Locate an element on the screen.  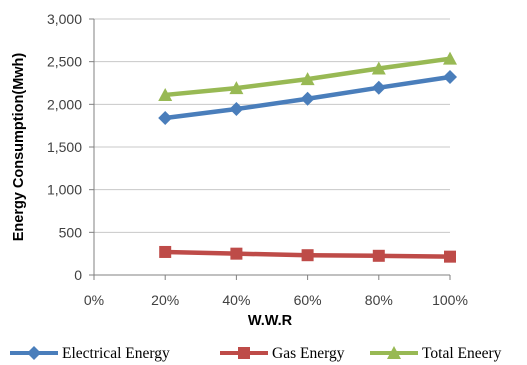
y-tick-label: 1,000 is located at coordinates (64, 190).